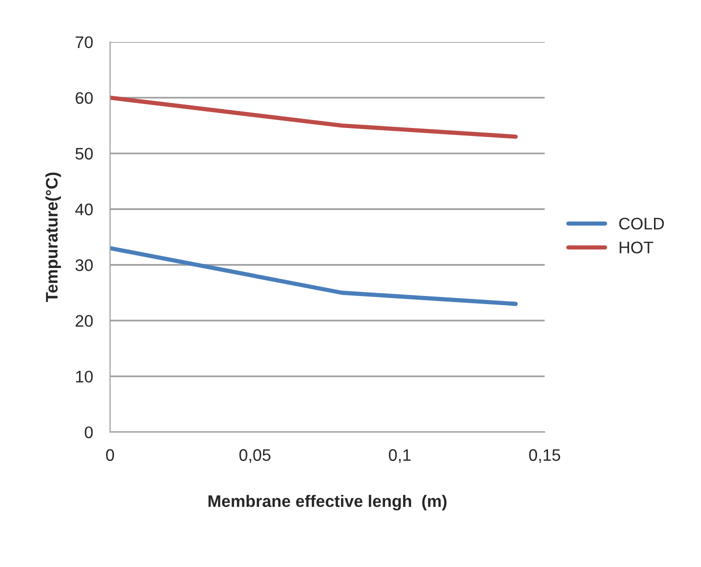 The width and height of the screenshot is (701, 567). Describe the element at coordinates (544, 456) in the screenshot. I see `x-tick-label: 0,15` at that location.